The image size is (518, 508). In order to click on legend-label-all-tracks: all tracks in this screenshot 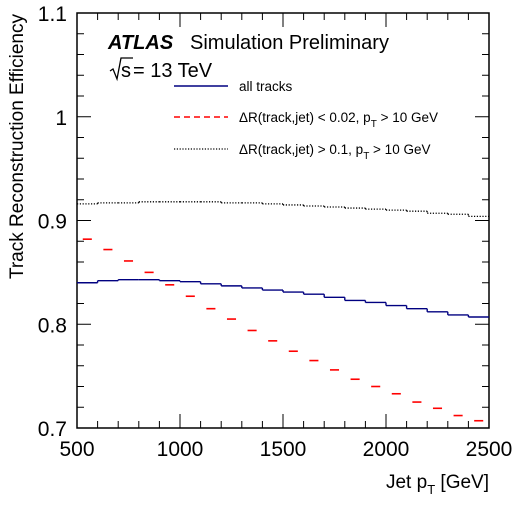, I will do `click(266, 86)`.